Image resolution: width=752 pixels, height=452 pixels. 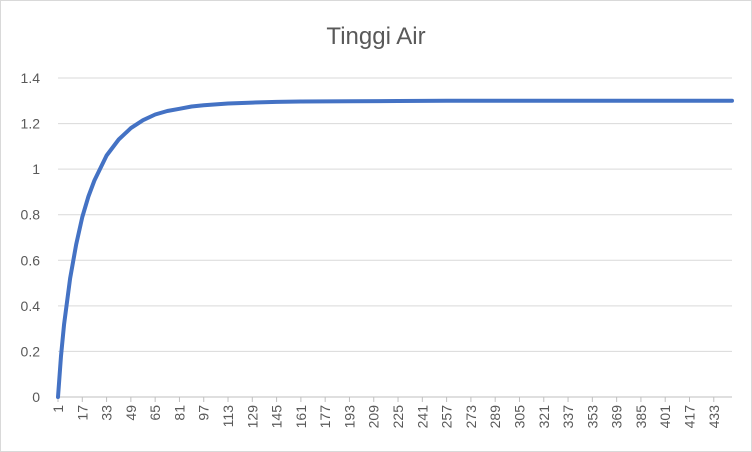 What do you see at coordinates (714, 417) in the screenshot?
I see `x-tick-label: 433` at bounding box center [714, 417].